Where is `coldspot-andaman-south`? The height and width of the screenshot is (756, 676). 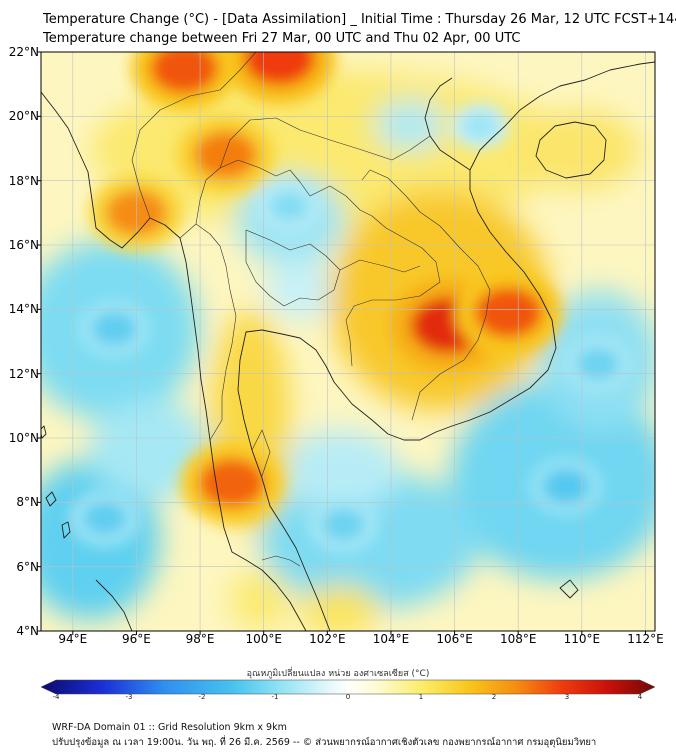
coldspot-andaman-south is located at coordinates (104, 518).